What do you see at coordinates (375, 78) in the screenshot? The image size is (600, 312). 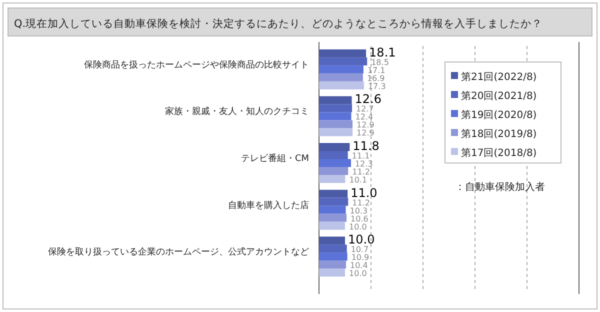 I see `data-label: 16.9` at bounding box center [375, 78].